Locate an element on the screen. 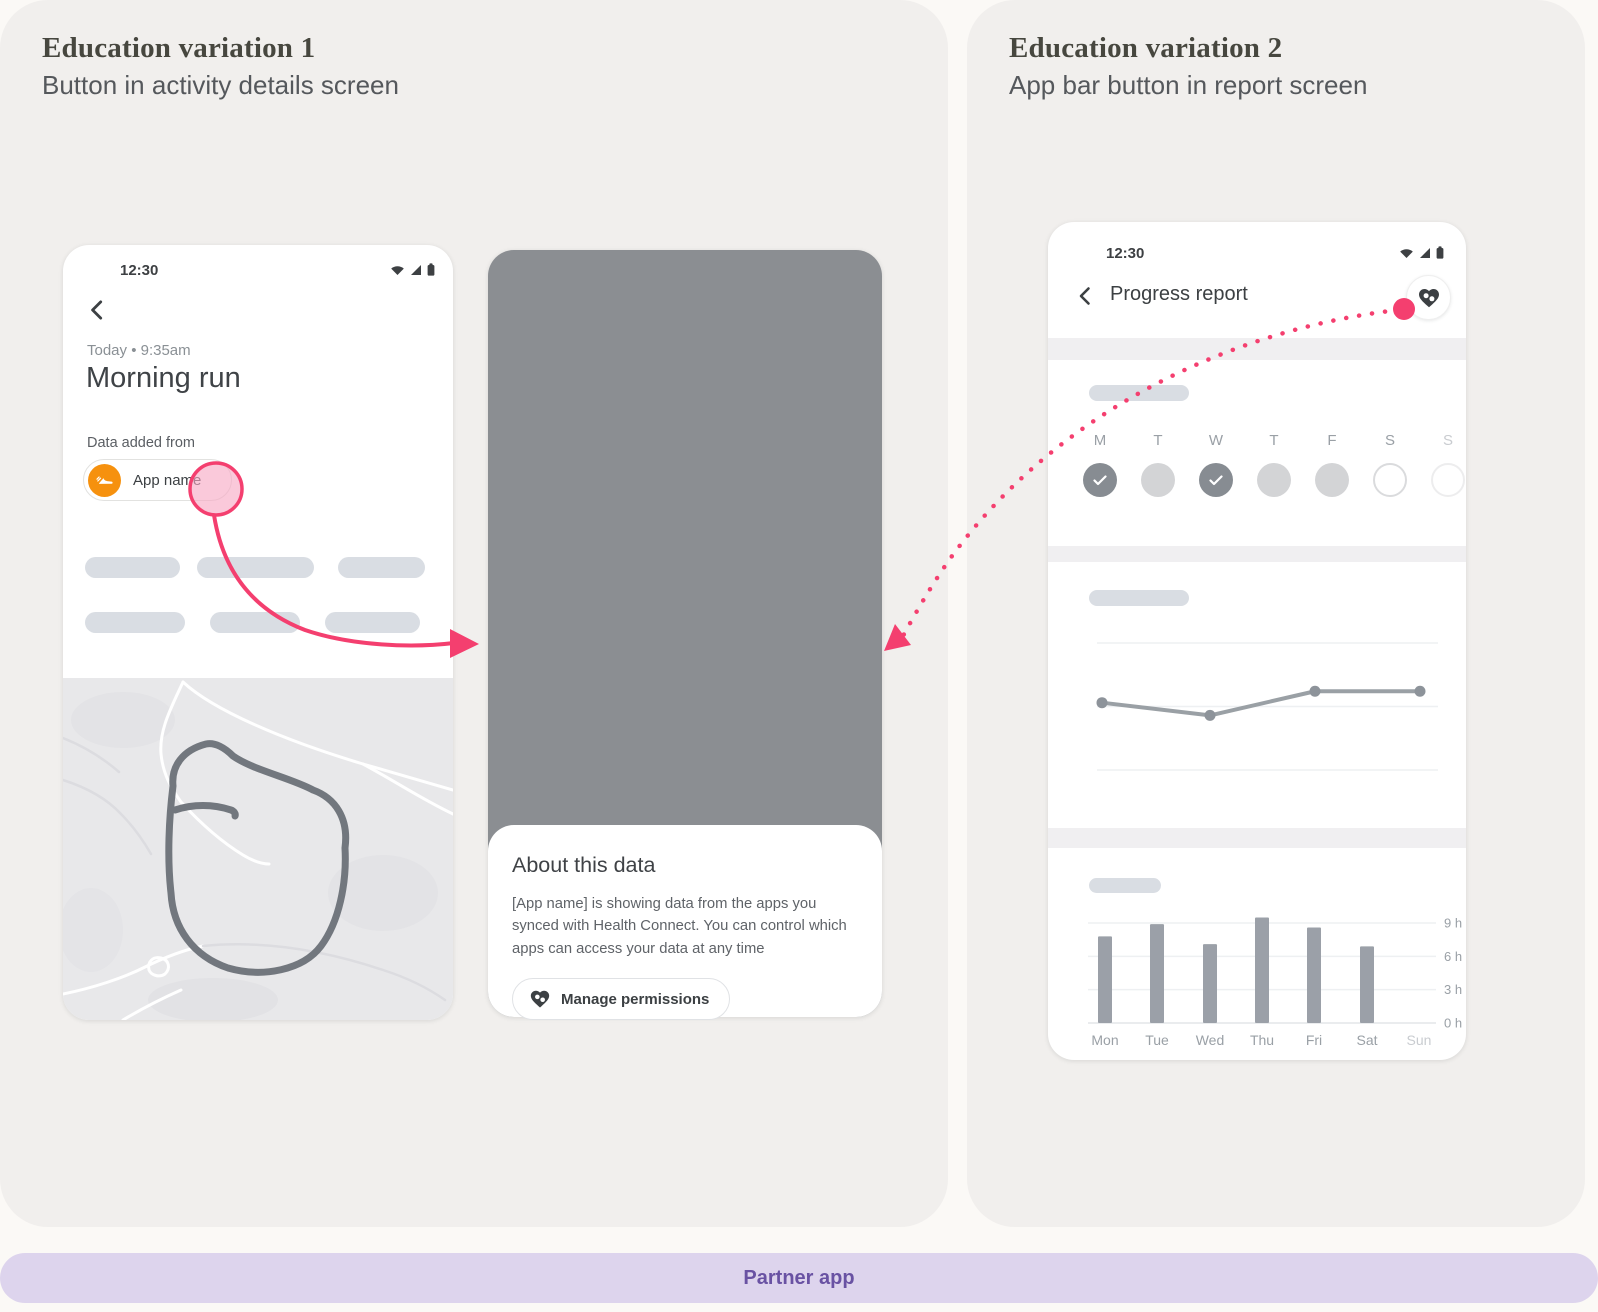 This screenshot has height=1312, width=1598. app-chip-label: App name is located at coordinates (167, 480).